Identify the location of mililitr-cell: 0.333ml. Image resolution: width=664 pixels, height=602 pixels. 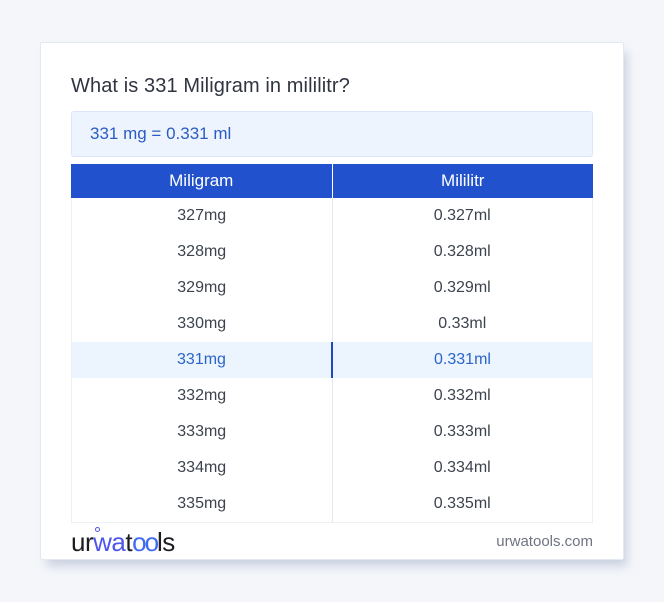
(462, 431).